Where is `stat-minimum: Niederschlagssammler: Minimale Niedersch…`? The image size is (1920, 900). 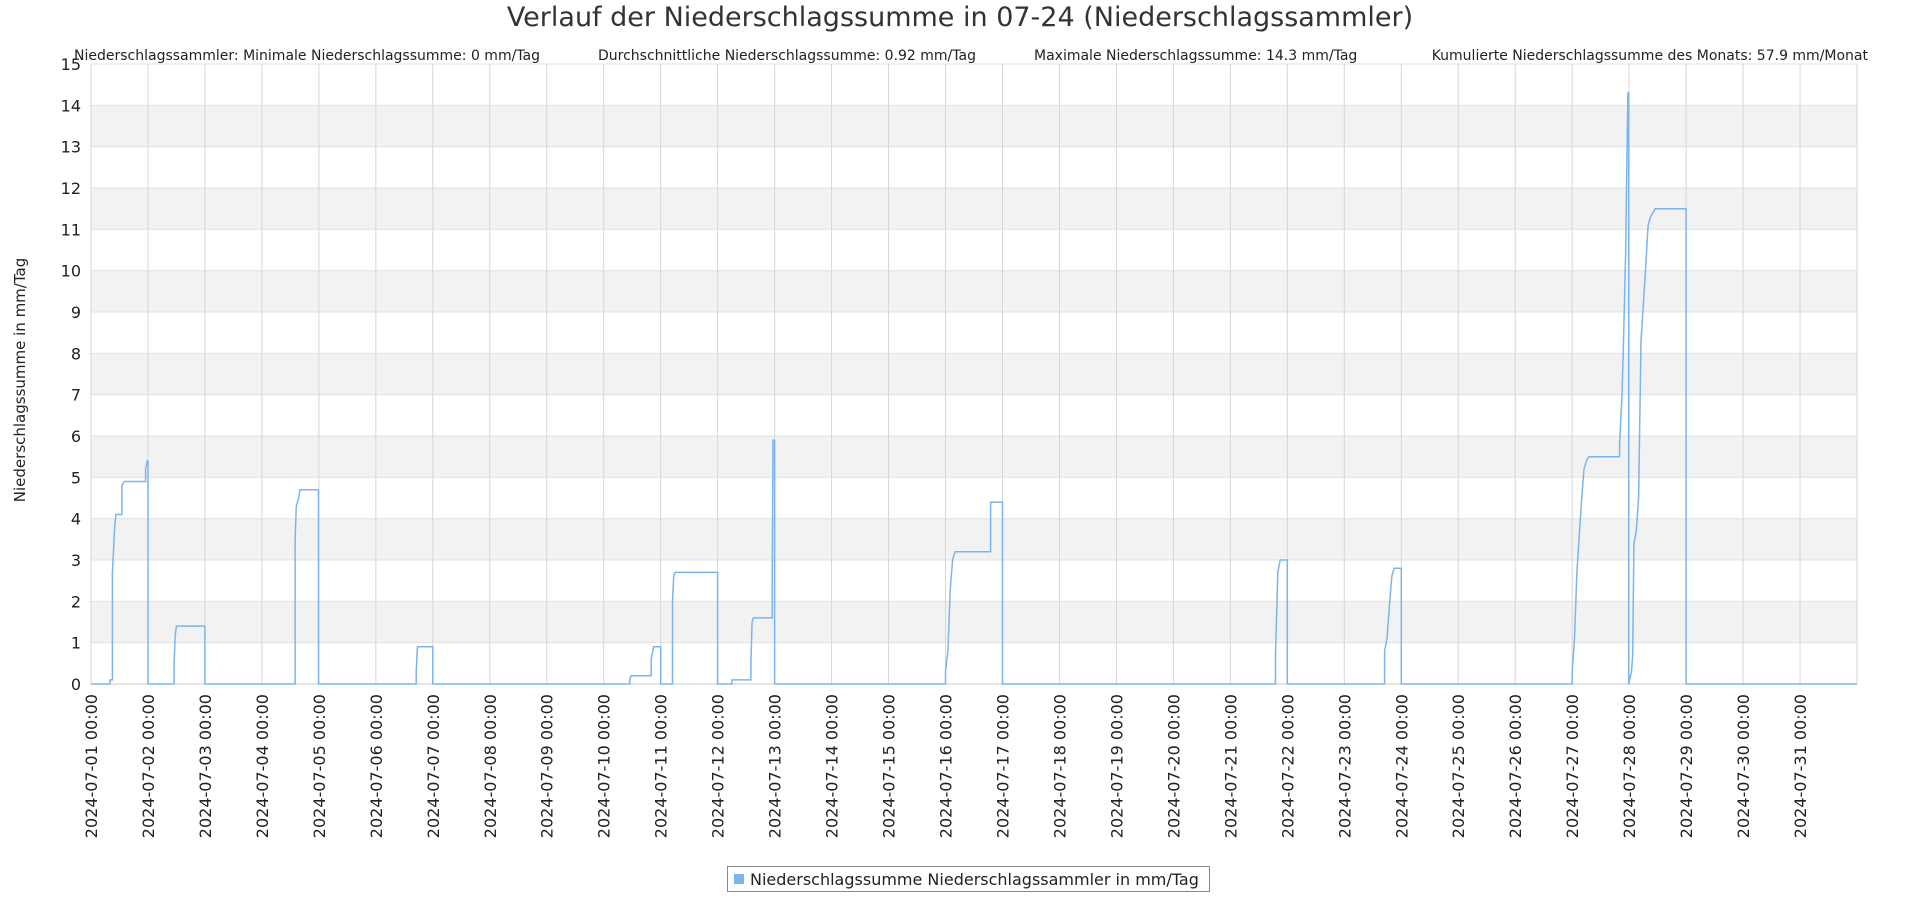
stat-minimum: Niederschlagssammler: Minimale Niedersch… is located at coordinates (307, 56).